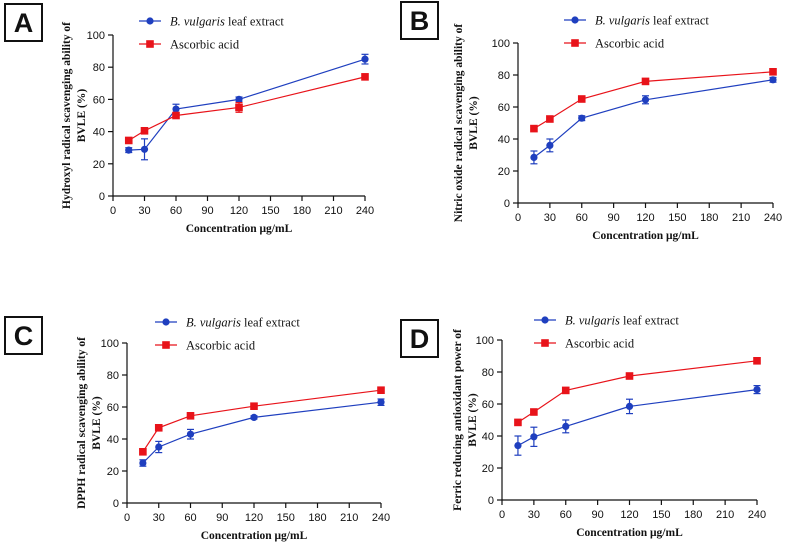 The height and width of the screenshot is (552, 789). I want to click on panel-label: B, so click(420, 21).